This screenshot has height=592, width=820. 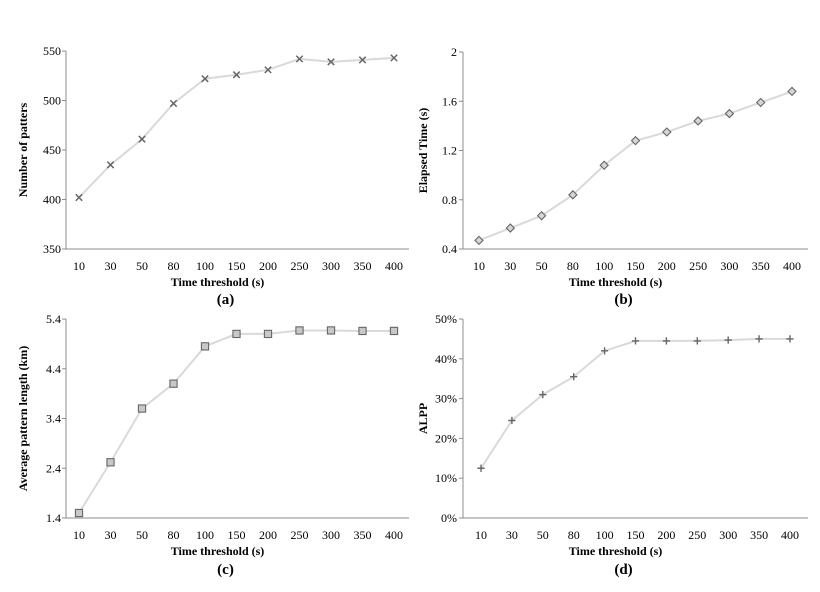 I want to click on chart-c-xtick-label: 250, so click(x=300, y=535).